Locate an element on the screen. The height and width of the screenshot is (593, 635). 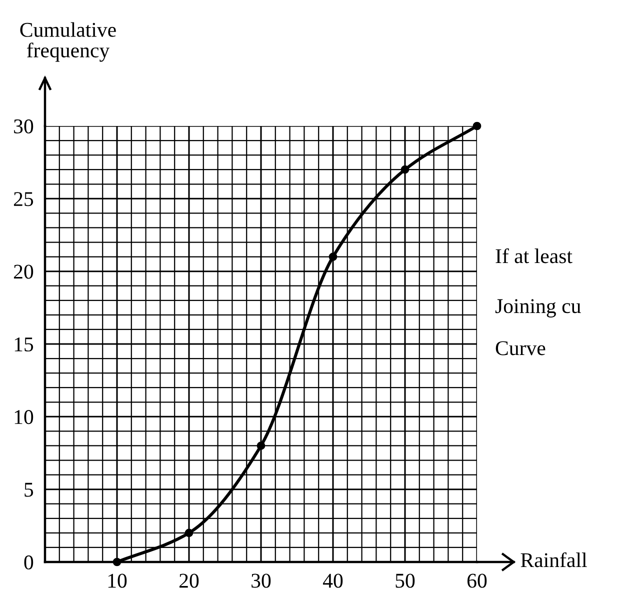
y-tick-label: 0 is located at coordinates (29, 562).